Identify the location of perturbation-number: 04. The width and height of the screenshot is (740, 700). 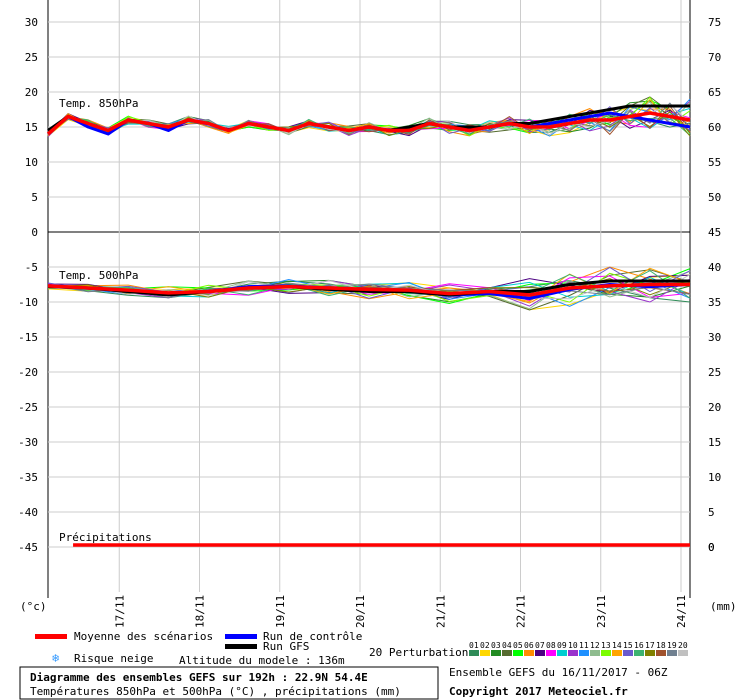
(507, 645).